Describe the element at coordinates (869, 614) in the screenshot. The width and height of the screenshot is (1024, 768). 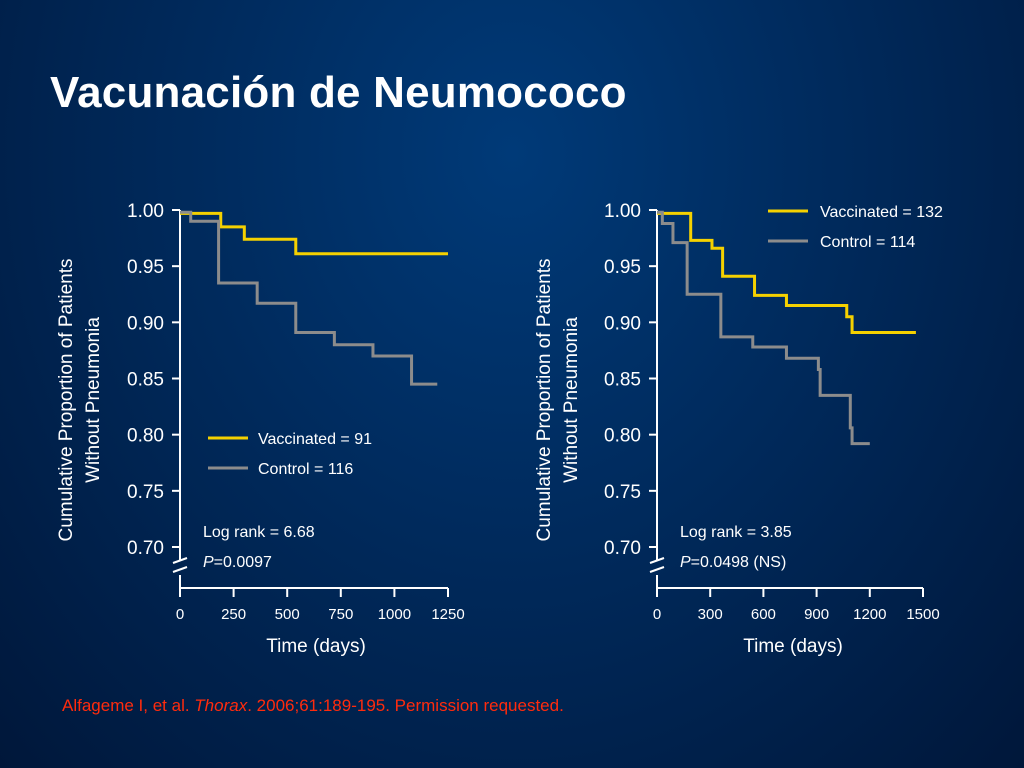
I see `x-tick-label: 1200` at that location.